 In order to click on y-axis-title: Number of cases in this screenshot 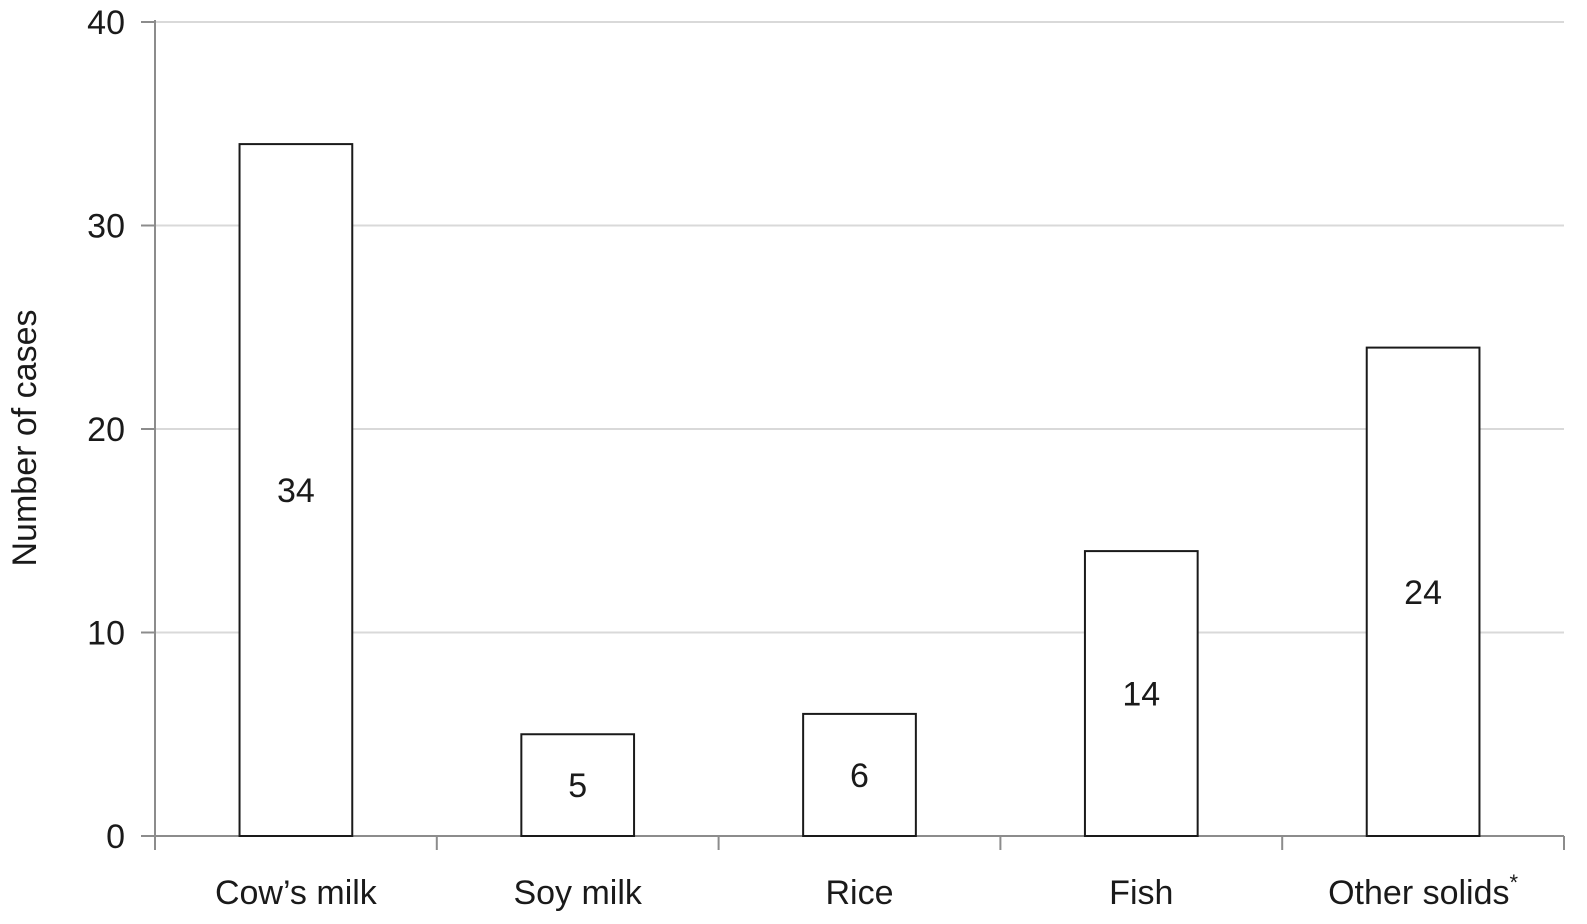, I will do `click(25, 438)`.